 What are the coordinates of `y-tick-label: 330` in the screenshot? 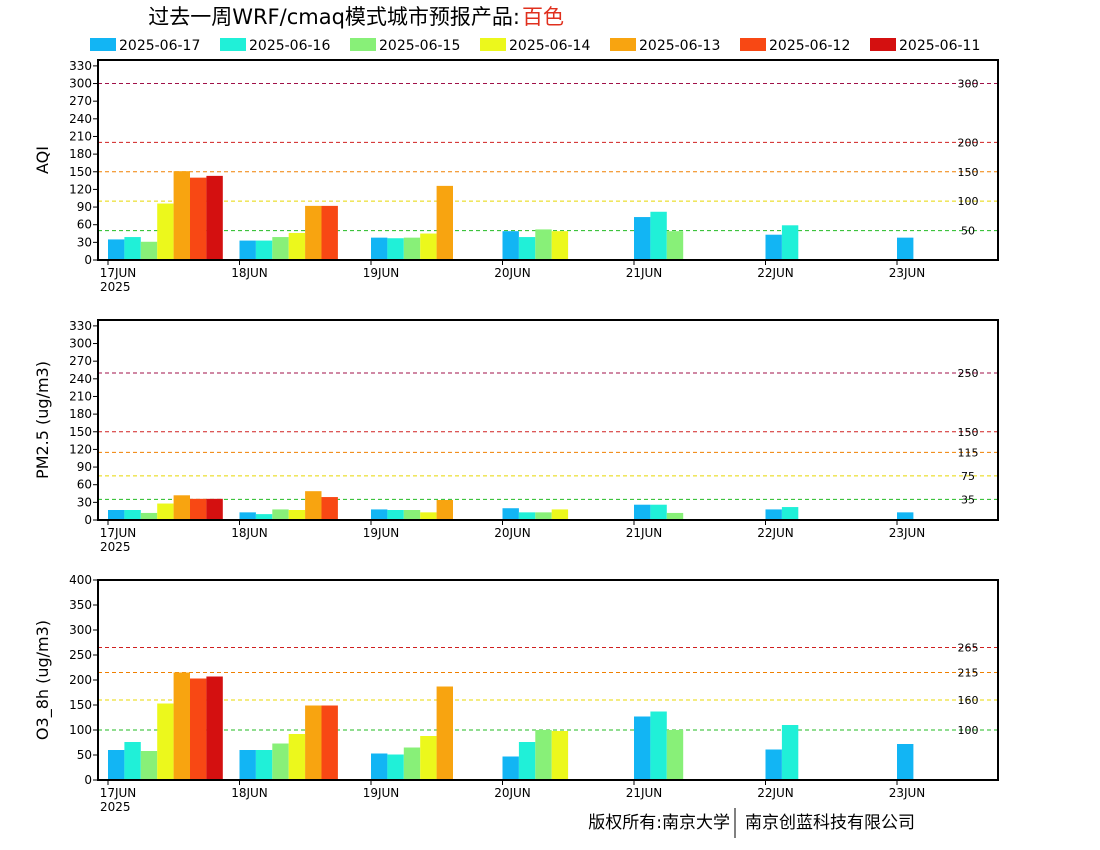 It's located at (80, 326).